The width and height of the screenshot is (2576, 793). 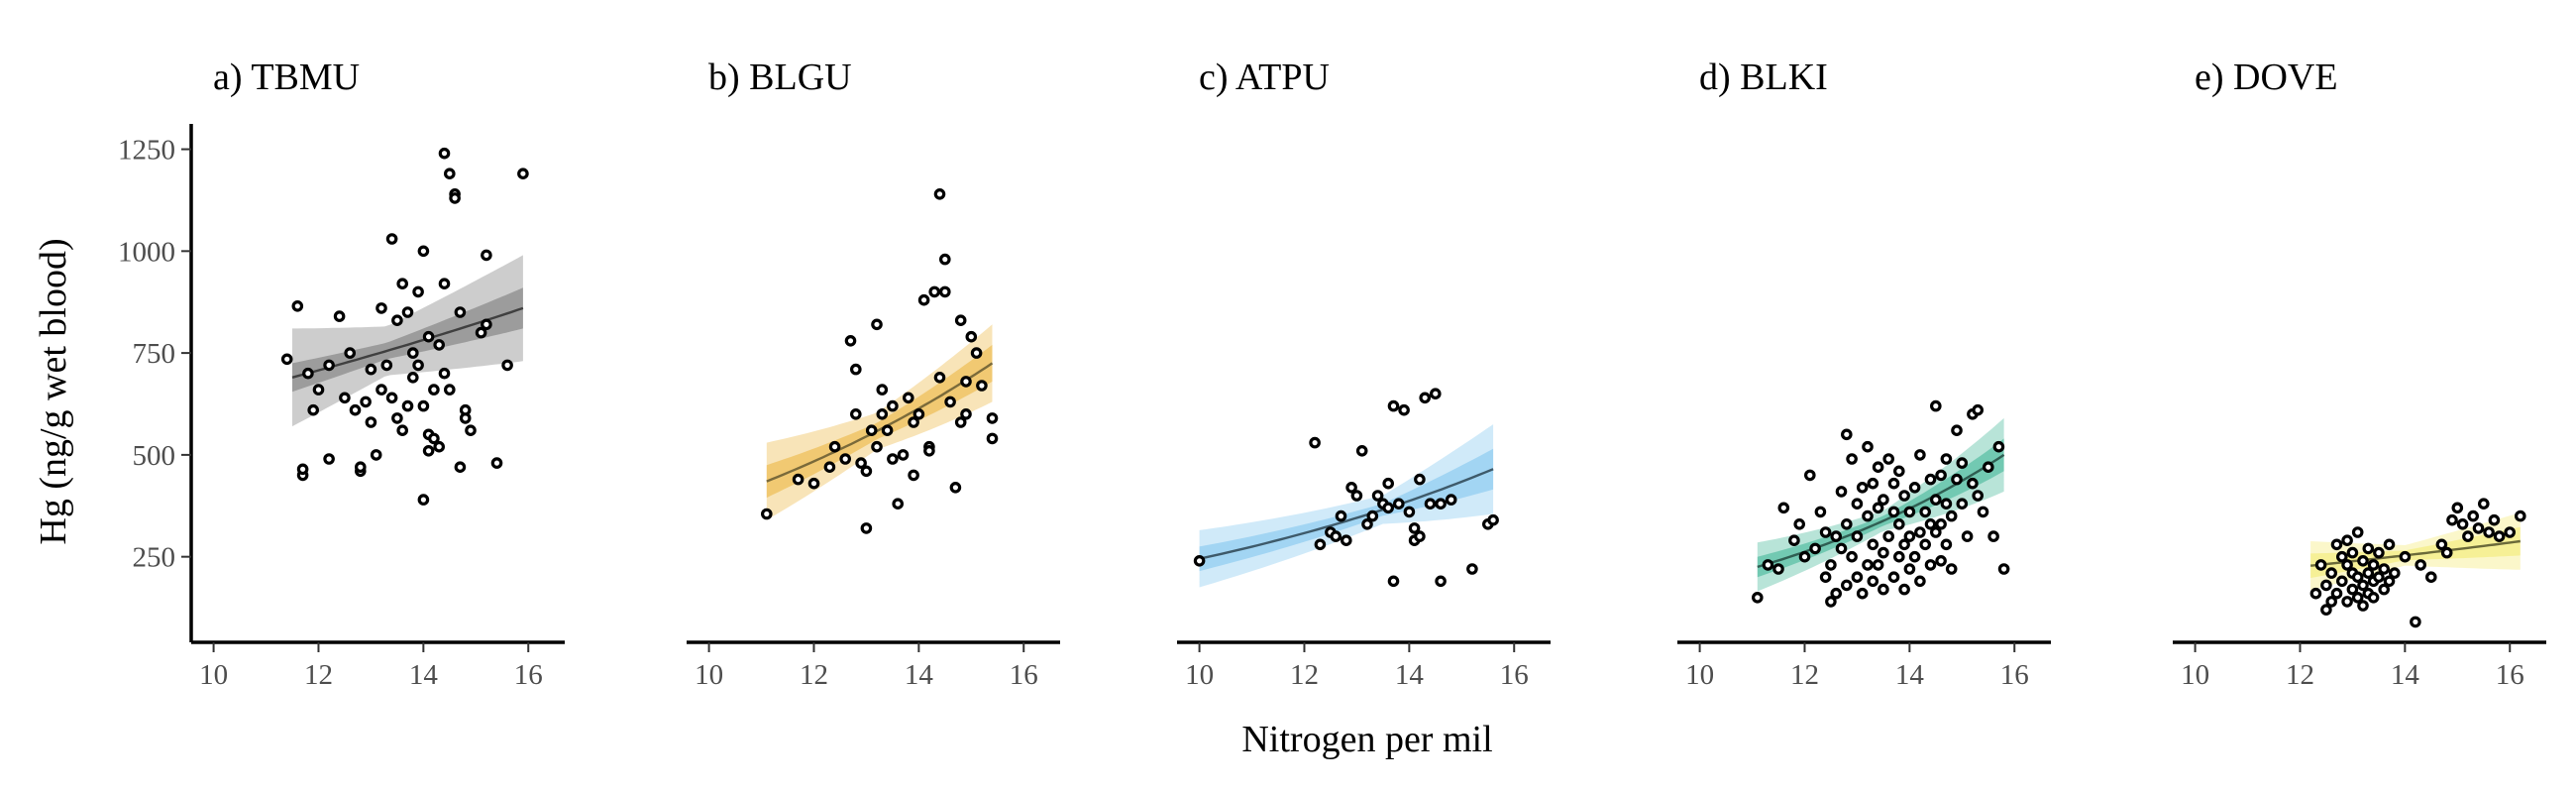 I want to click on fit-line, so click(x=1881, y=511).